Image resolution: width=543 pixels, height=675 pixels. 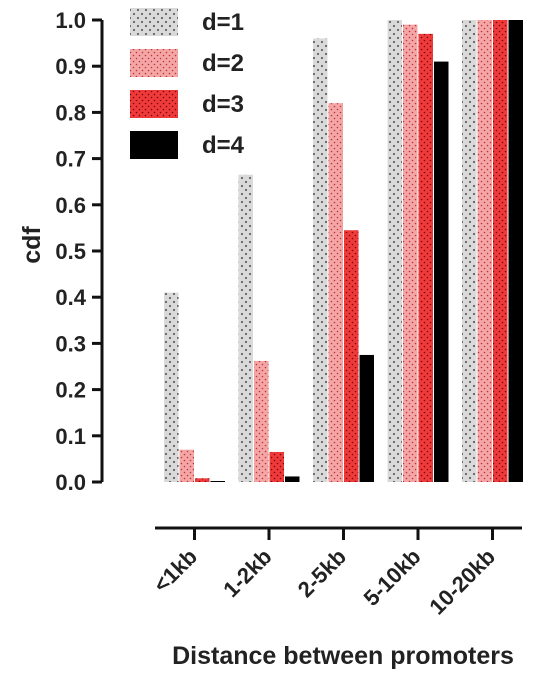 What do you see at coordinates (500, 251) in the screenshot?
I see `bar-d=3-10-20kb` at bounding box center [500, 251].